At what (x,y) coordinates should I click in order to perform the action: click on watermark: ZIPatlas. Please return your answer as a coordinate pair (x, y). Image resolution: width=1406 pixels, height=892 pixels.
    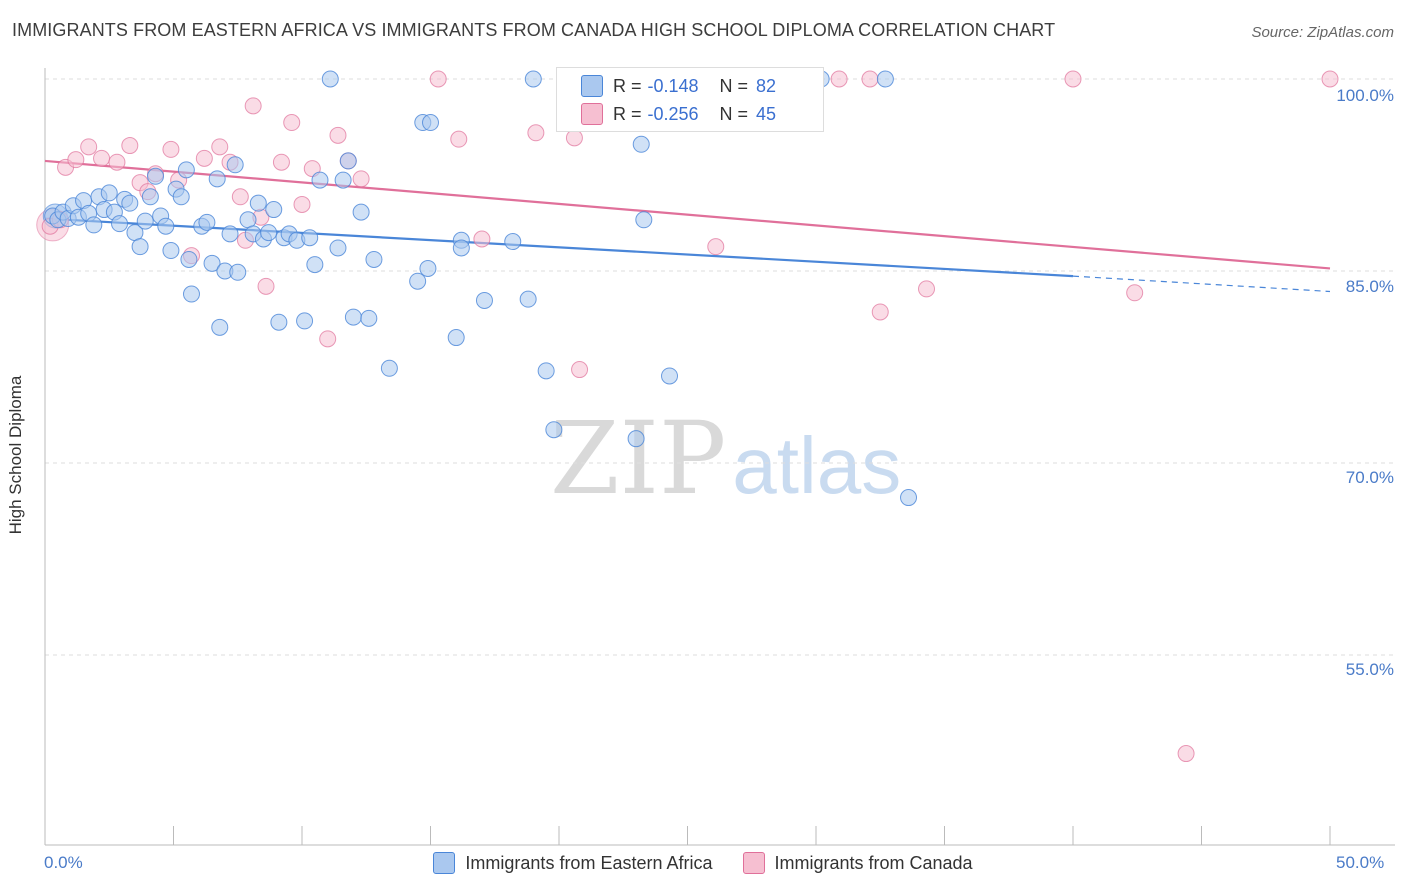
    Looking at the image, I should click on (725, 458).